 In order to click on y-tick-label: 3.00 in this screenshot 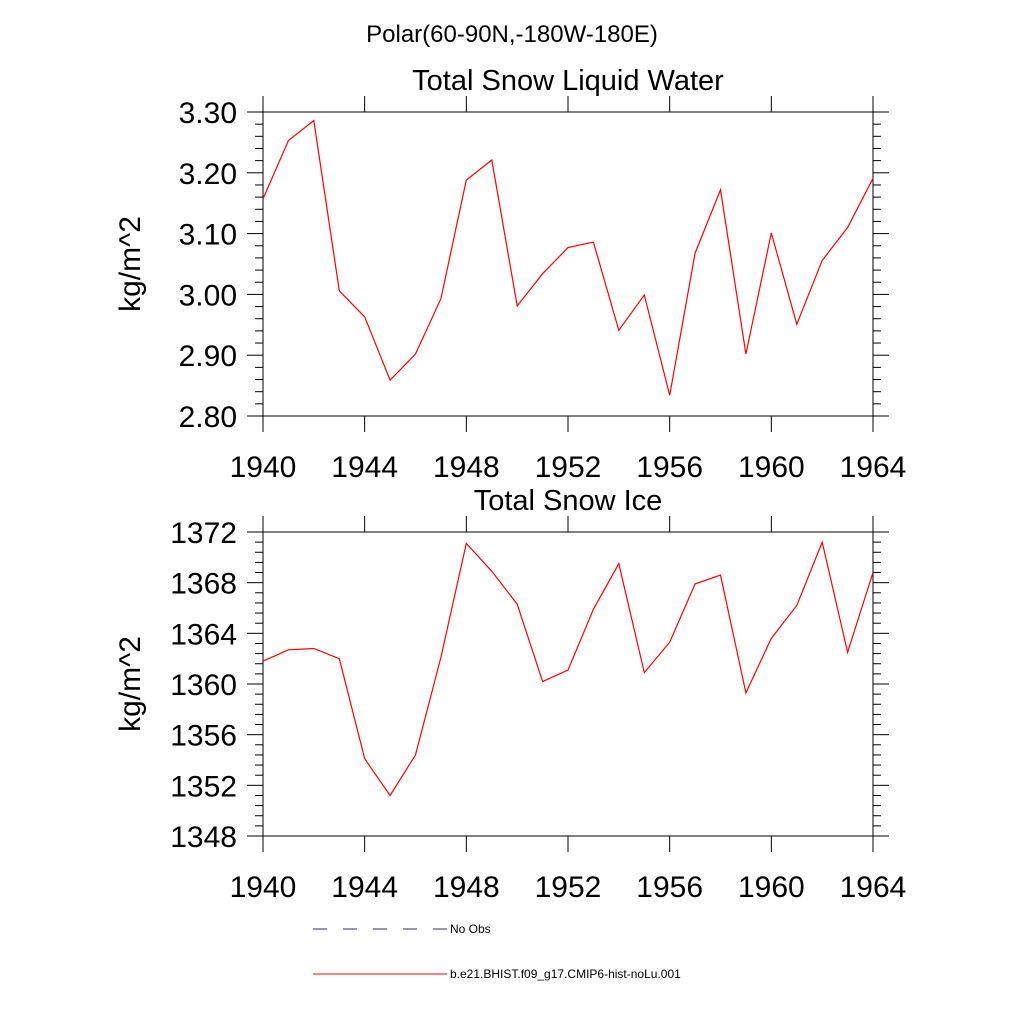, I will do `click(208, 295)`.